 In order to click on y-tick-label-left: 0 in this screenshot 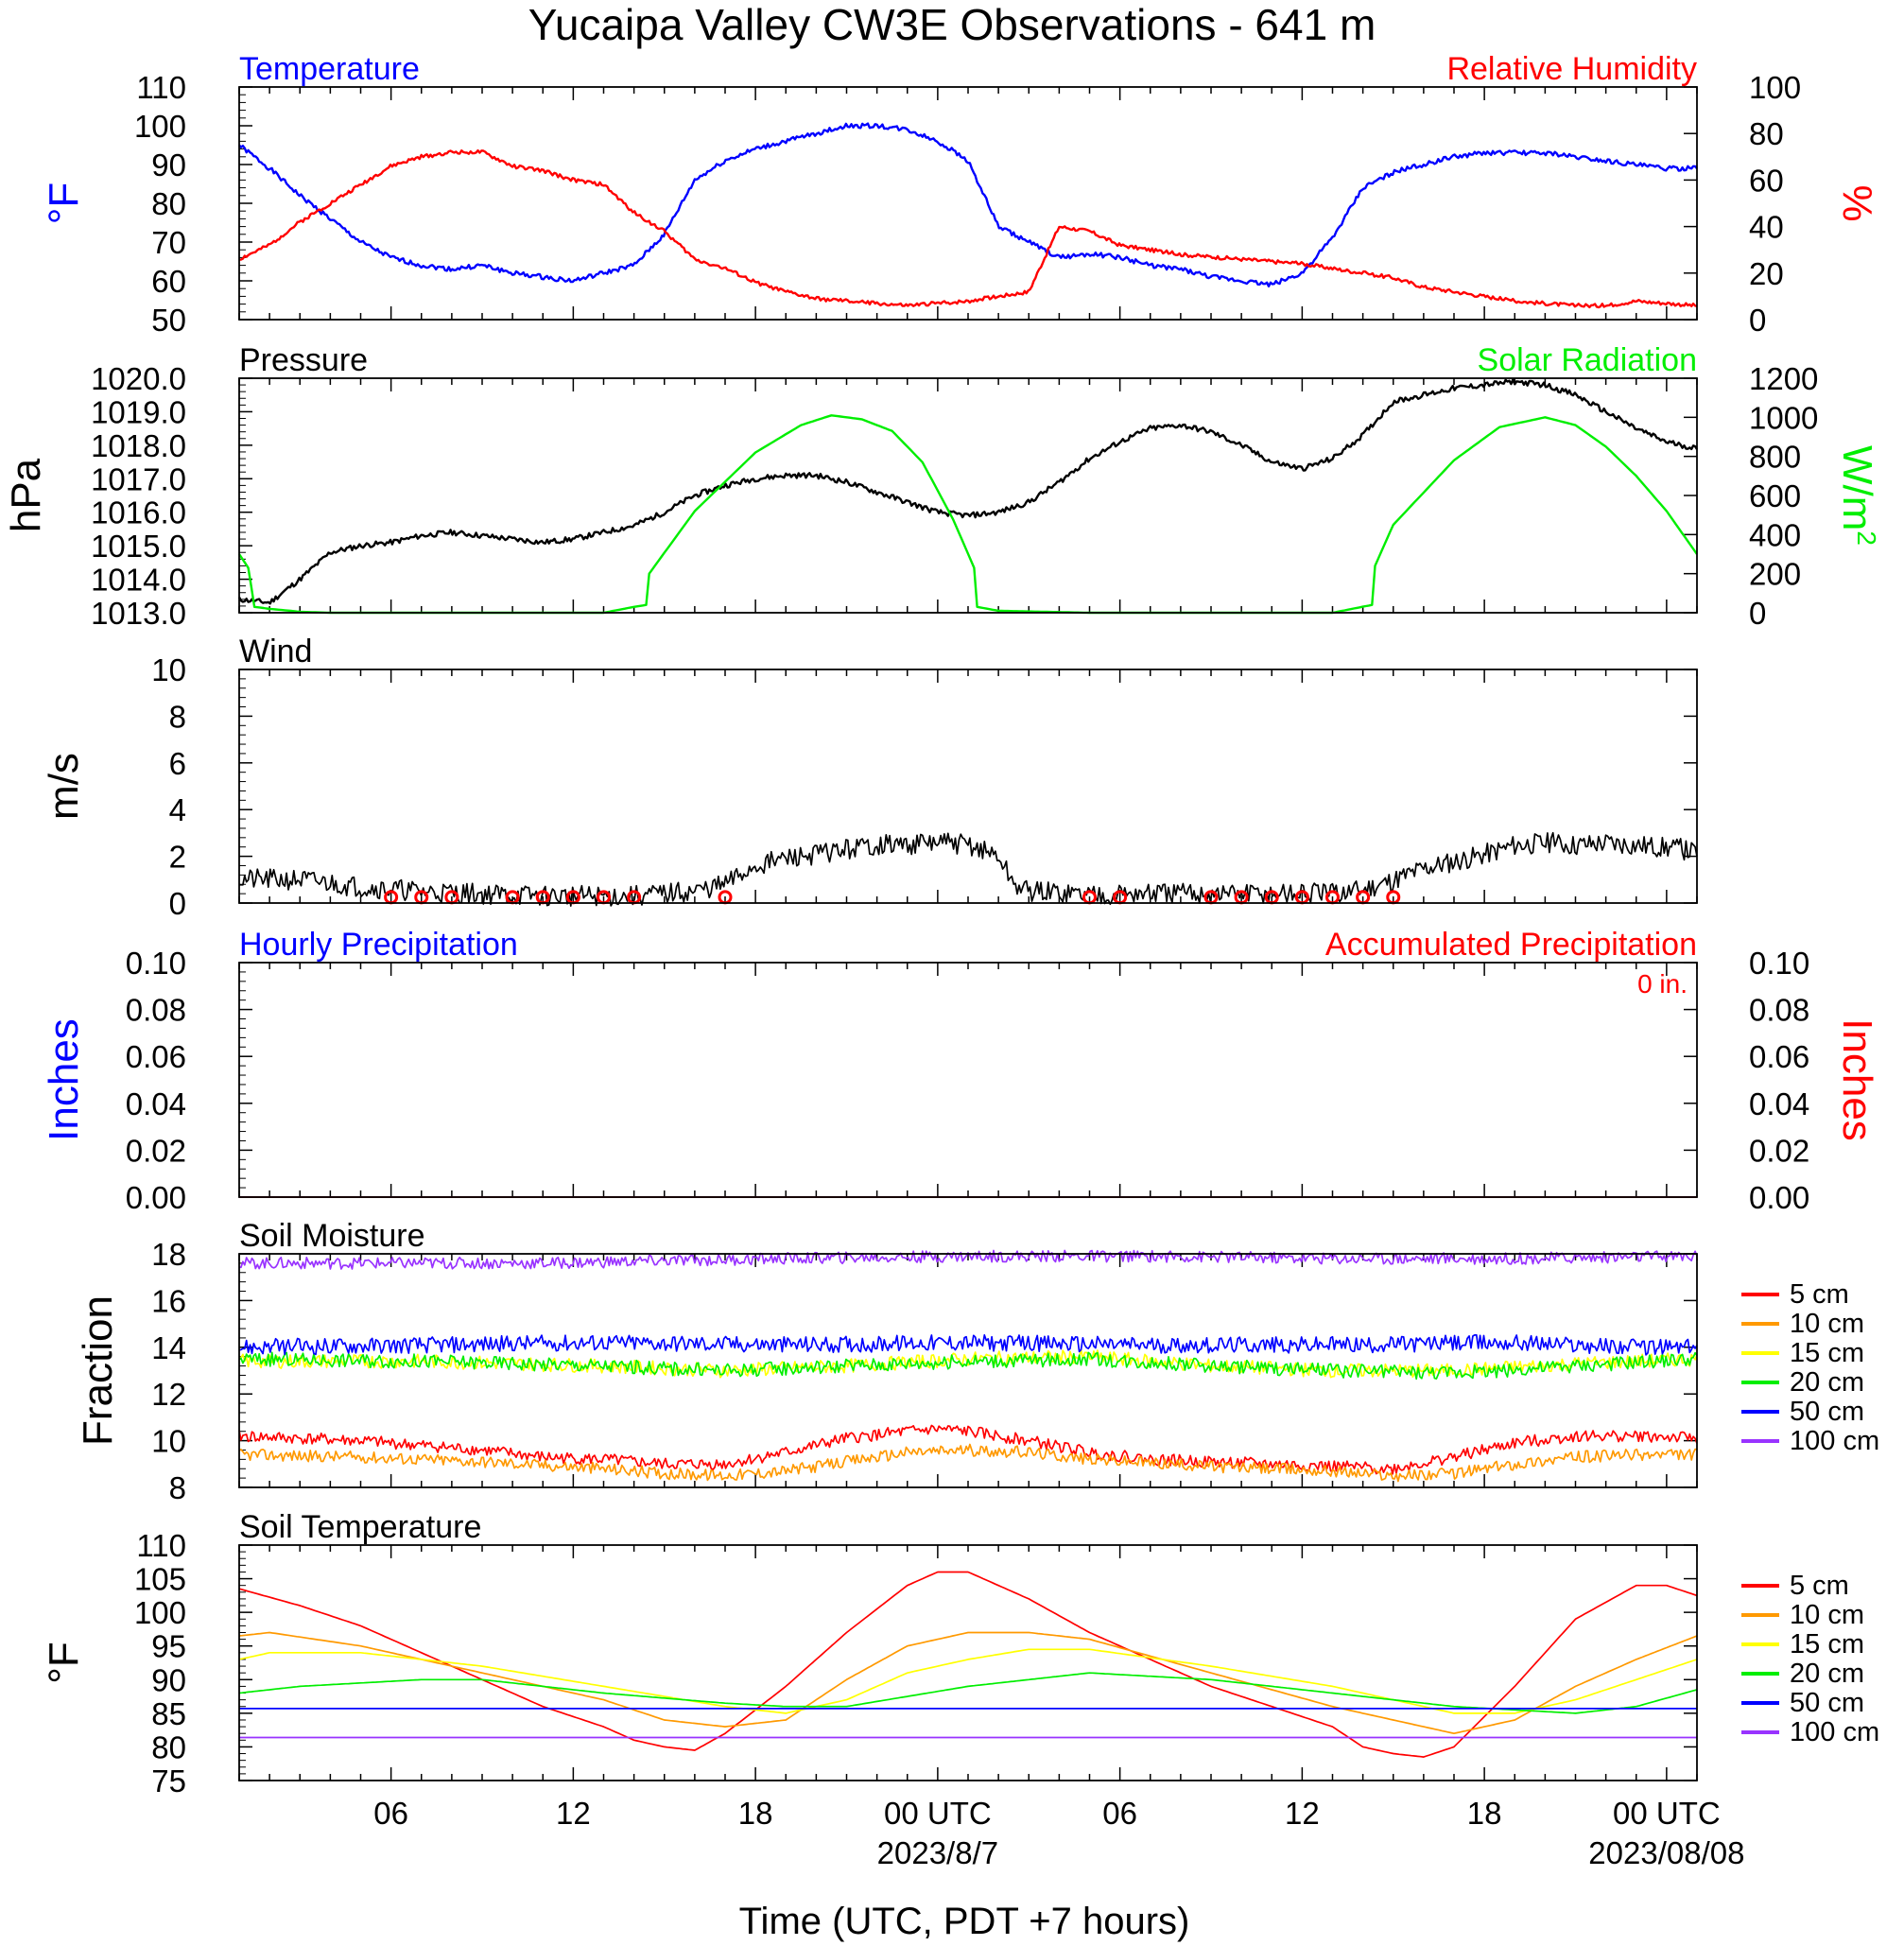, I will do `click(177, 904)`.